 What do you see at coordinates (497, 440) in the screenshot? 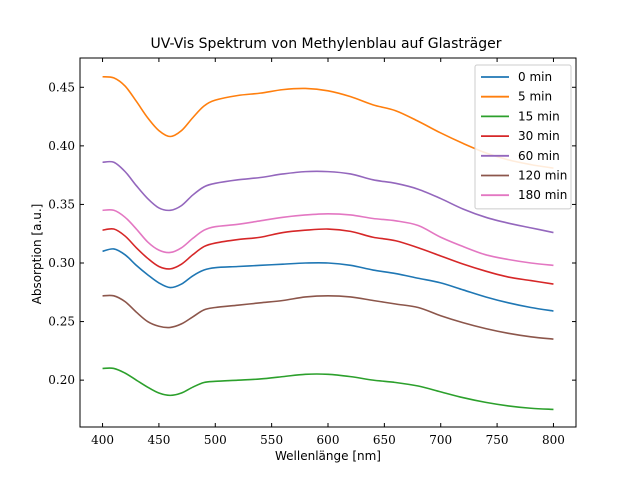
I see `x-tick-label-7: 750` at bounding box center [497, 440].